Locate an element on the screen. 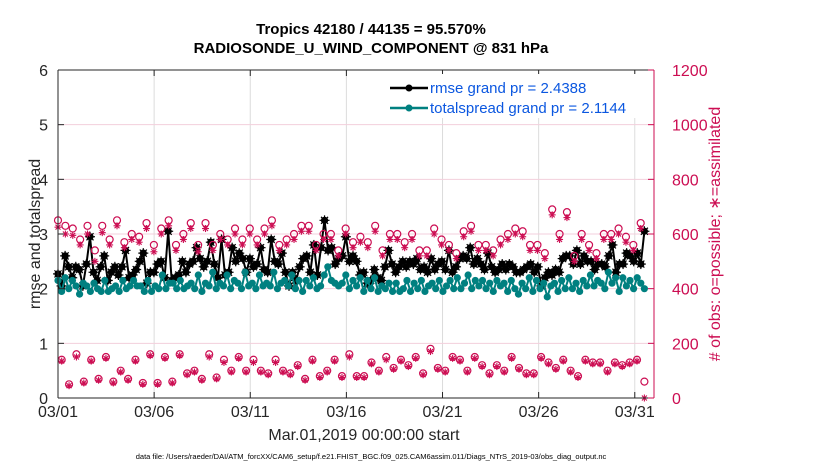 Image resolution: width=830 pixels, height=470 pixels. legend-rmse-label: rmse grand pr = 2.4388 is located at coordinates (508, 88).